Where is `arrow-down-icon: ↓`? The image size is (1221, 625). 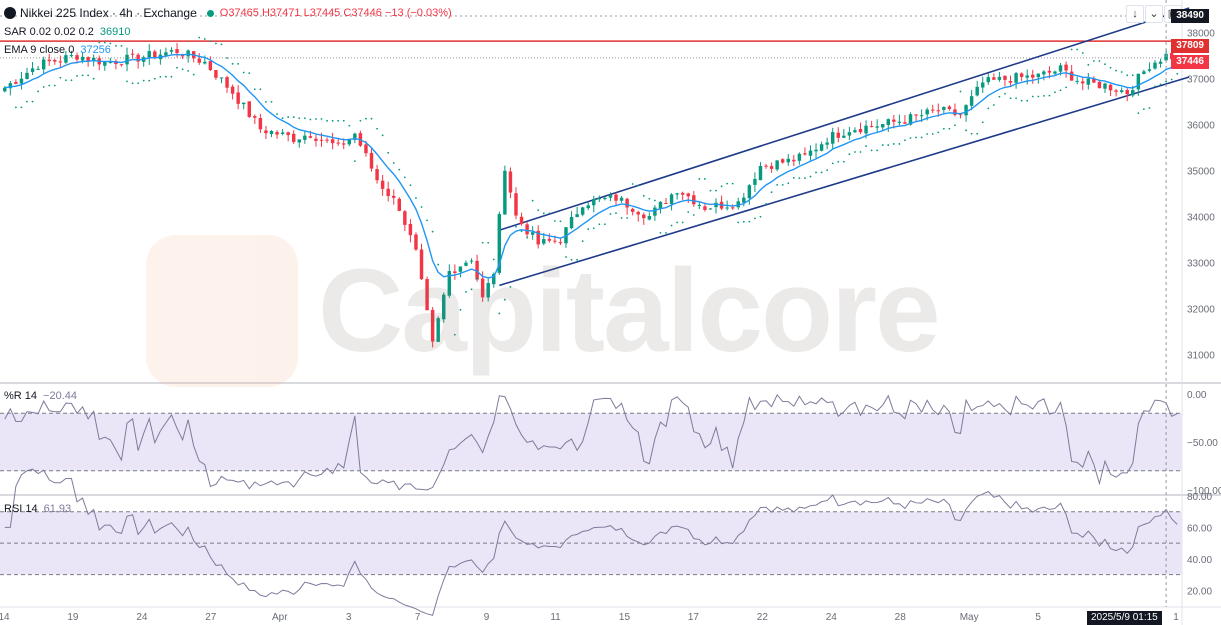
arrow-down-icon: ↓ is located at coordinates (1135, 14).